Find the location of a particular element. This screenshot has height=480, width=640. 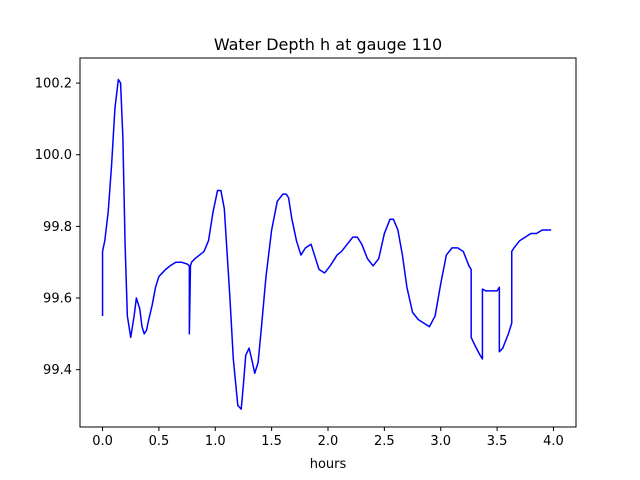

x-axis-label: hours is located at coordinates (328, 464).